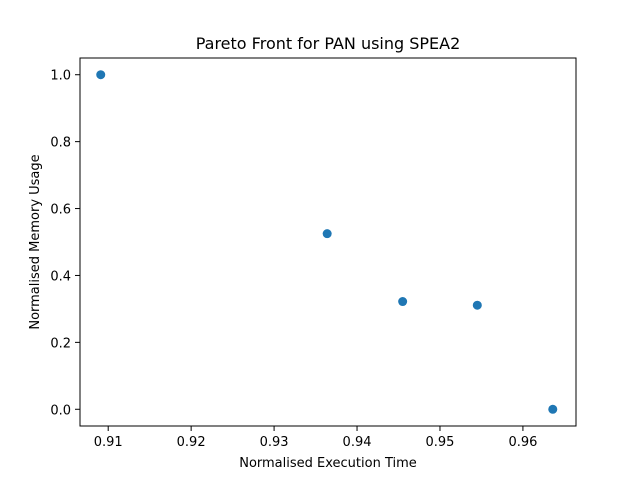 The width and height of the screenshot is (640, 480). What do you see at coordinates (60, 410) in the screenshot?
I see `y-tick-label: 0.0` at bounding box center [60, 410].